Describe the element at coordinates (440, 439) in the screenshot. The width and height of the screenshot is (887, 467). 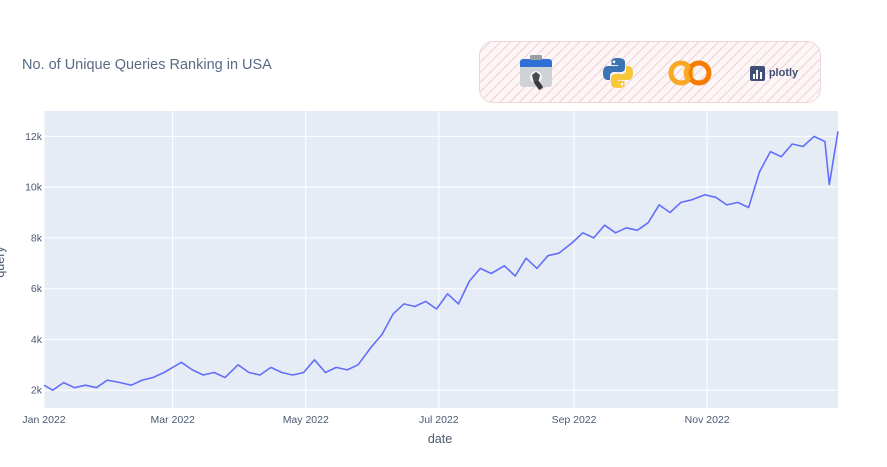
I see `x-axis-title: date` at that location.